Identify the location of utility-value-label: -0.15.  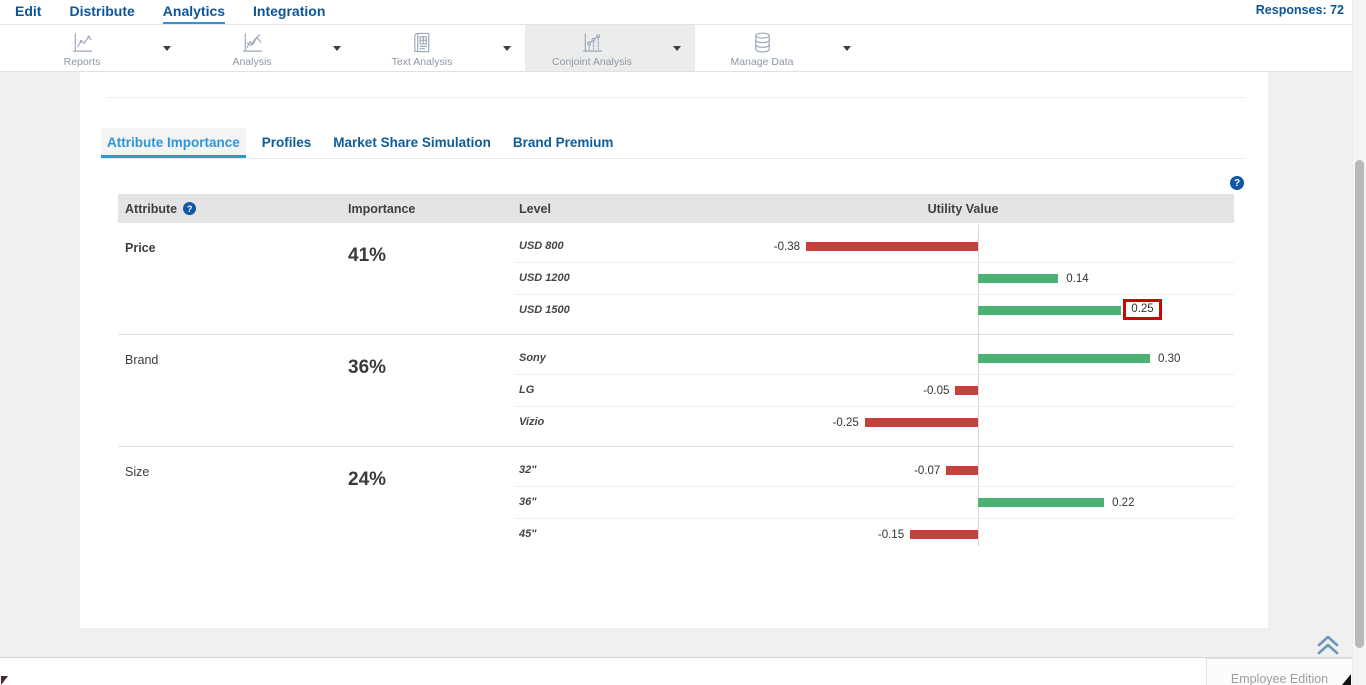
(891, 535).